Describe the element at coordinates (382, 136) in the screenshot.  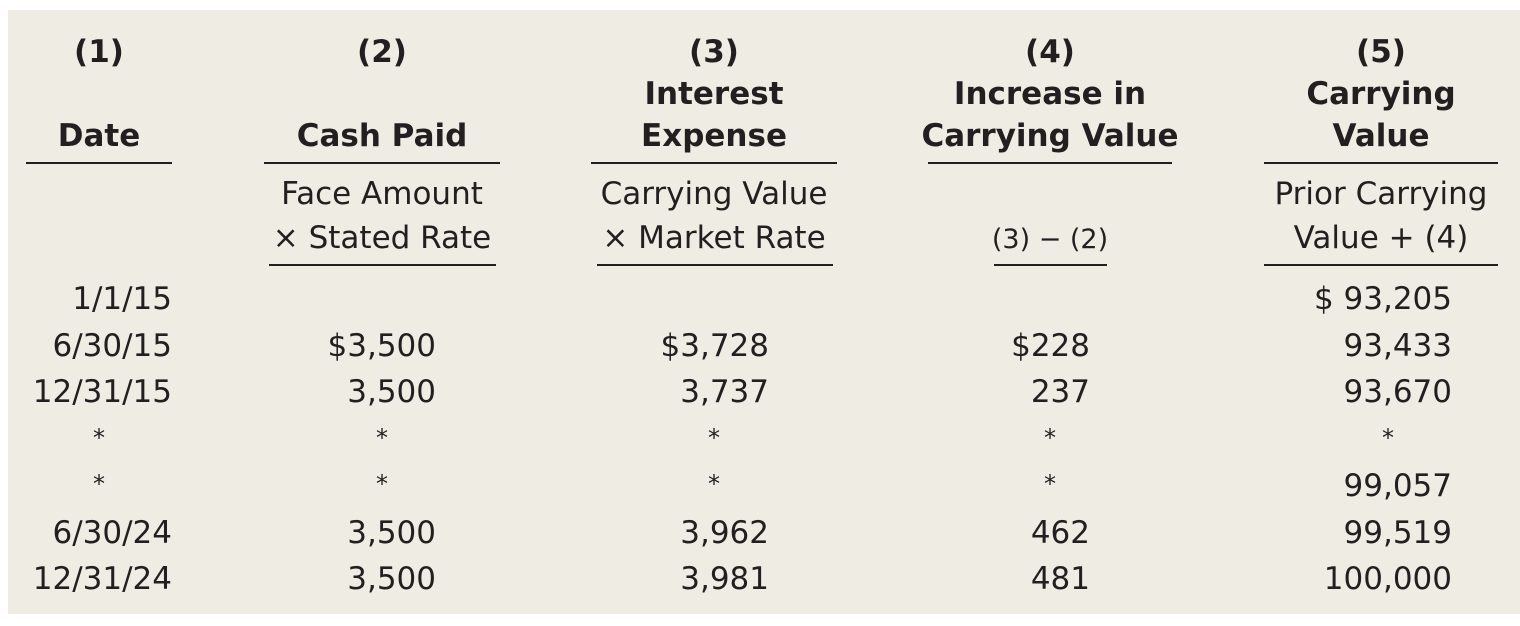
I see `header-cash-paid-label: Cash Paid` at that location.